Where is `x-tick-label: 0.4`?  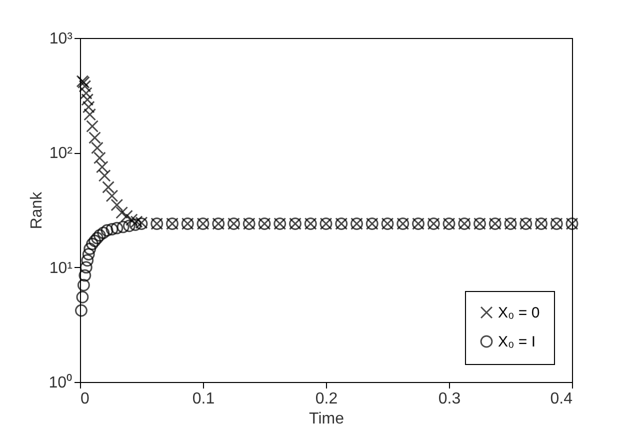
x-tick-label: 0.4 is located at coordinates (561, 399).